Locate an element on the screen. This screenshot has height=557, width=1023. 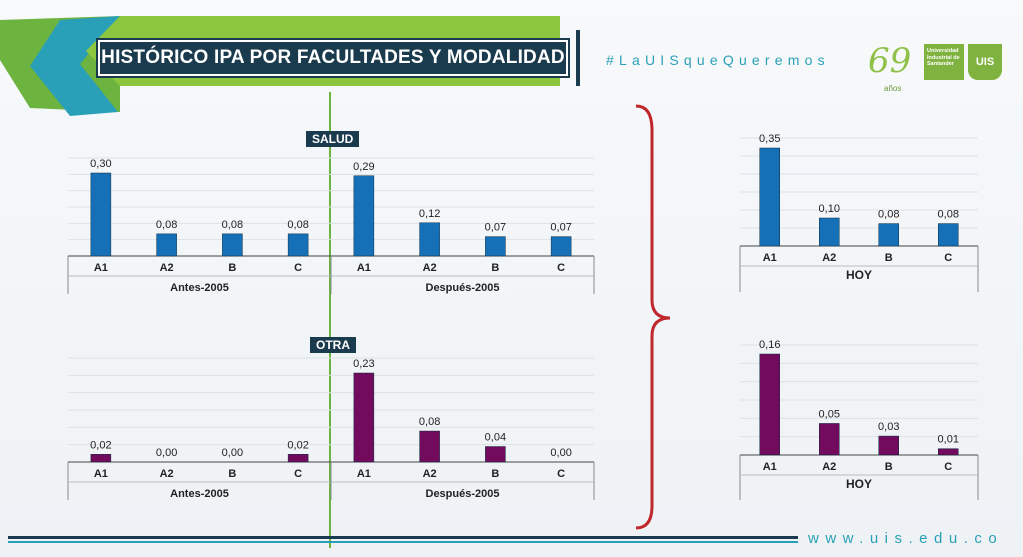
uis-shield-logo: UIS is located at coordinates (985, 62).